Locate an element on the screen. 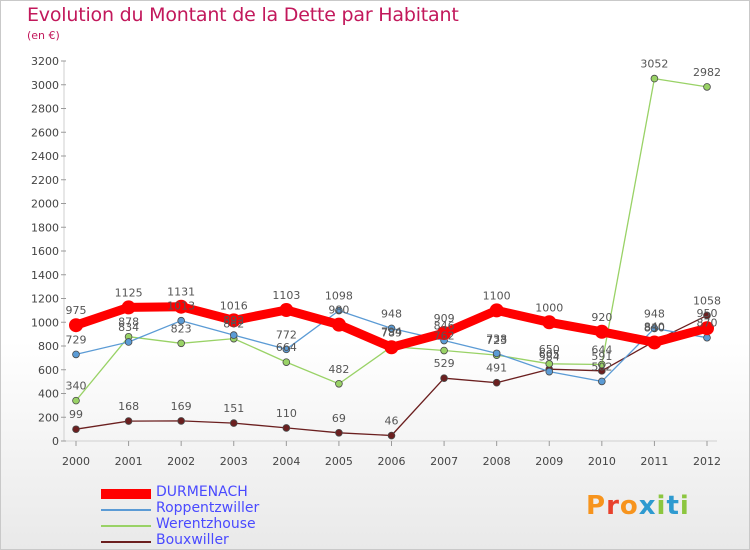 The width and height of the screenshot is (750, 550). data-label: 772 is located at coordinates (286, 334).